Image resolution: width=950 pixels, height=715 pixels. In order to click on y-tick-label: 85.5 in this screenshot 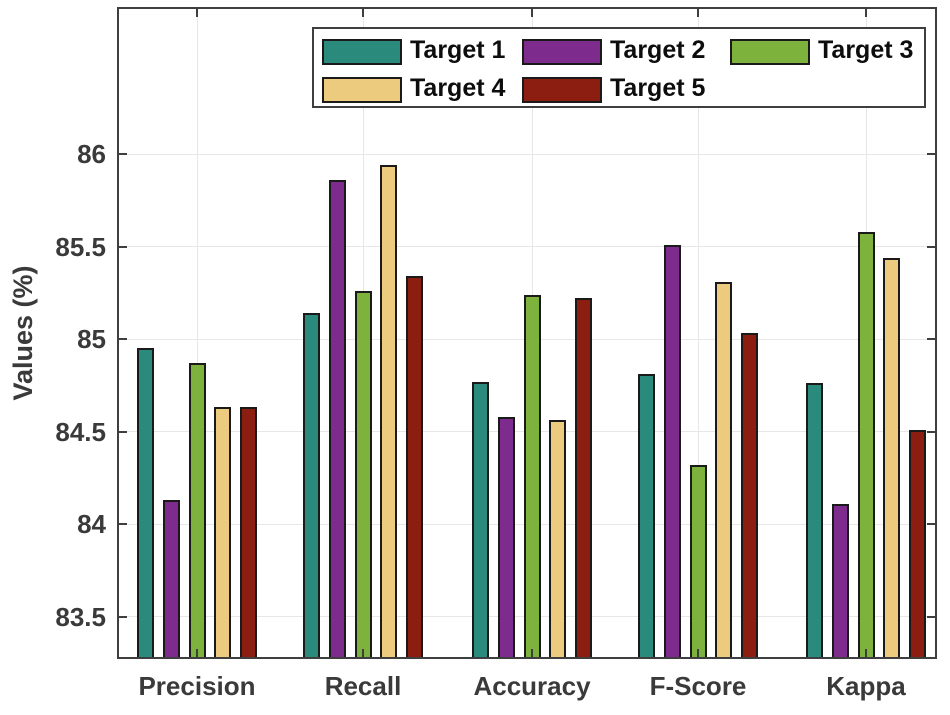, I will do `click(80, 246)`.